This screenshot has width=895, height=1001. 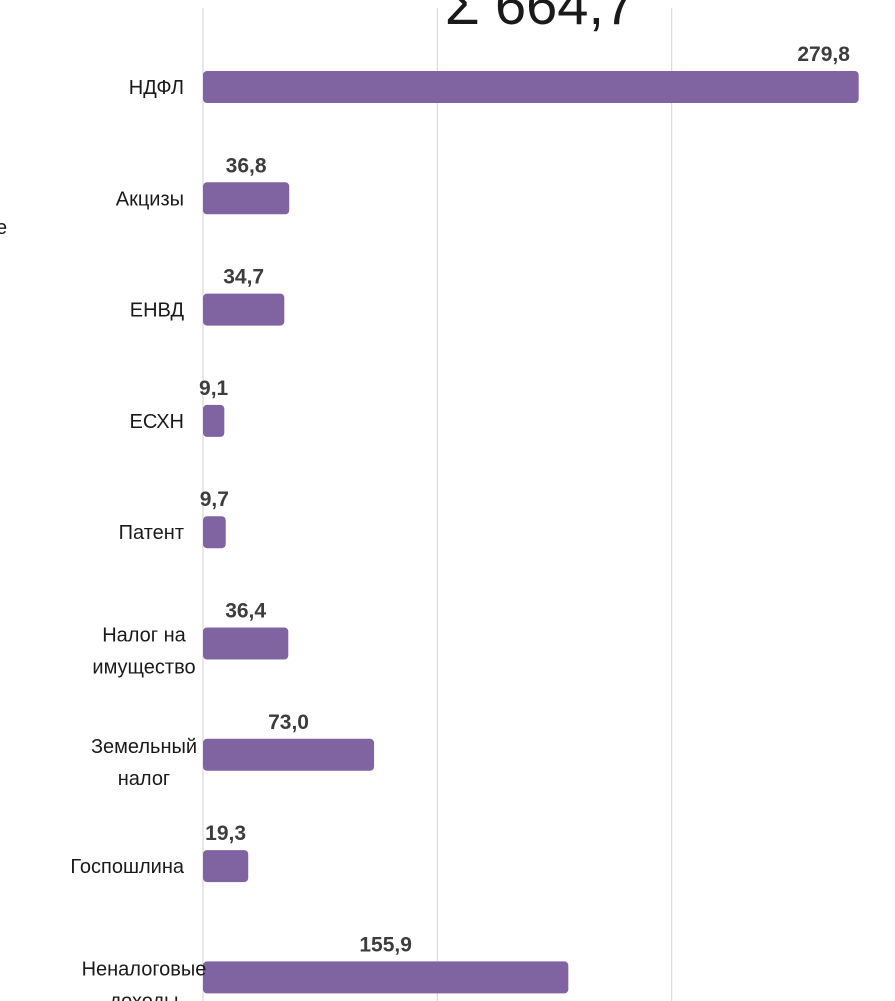 What do you see at coordinates (157, 422) in the screenshot?
I see `category-label-4: ЕСХН` at bounding box center [157, 422].